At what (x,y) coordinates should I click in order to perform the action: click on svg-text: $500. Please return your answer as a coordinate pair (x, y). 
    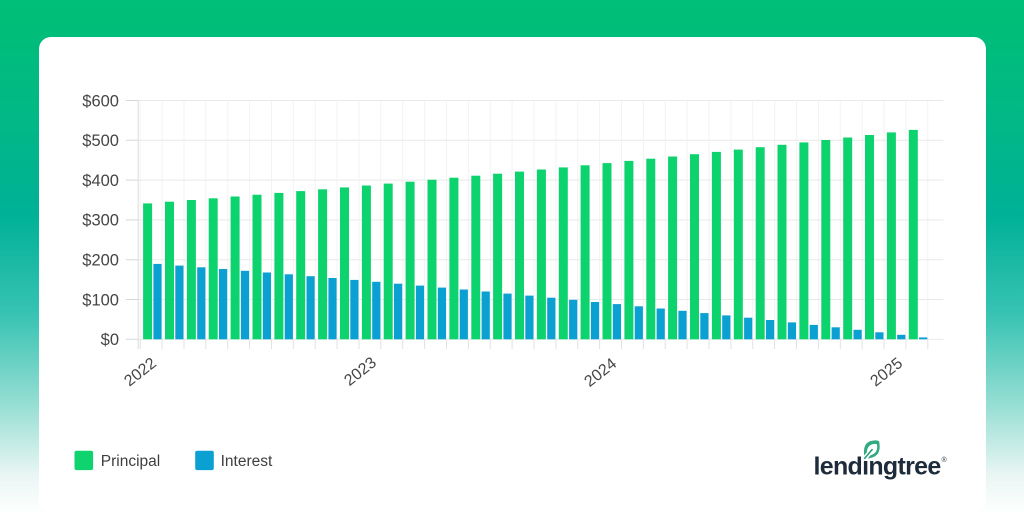
    Looking at the image, I should click on (100, 141).